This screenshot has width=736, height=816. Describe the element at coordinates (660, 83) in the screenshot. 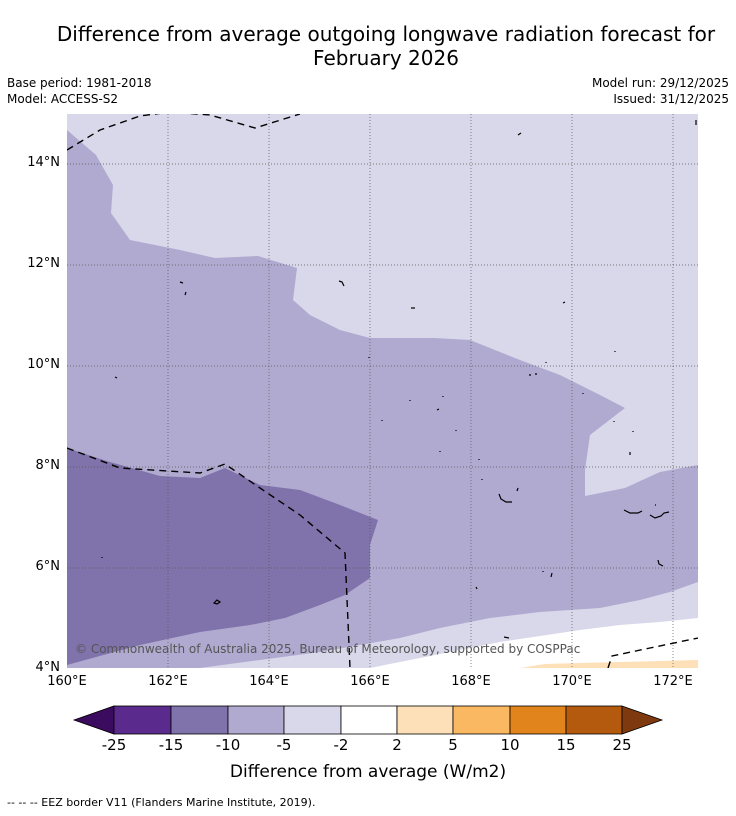

I see `model-run: Model run: 29/12/2025` at that location.